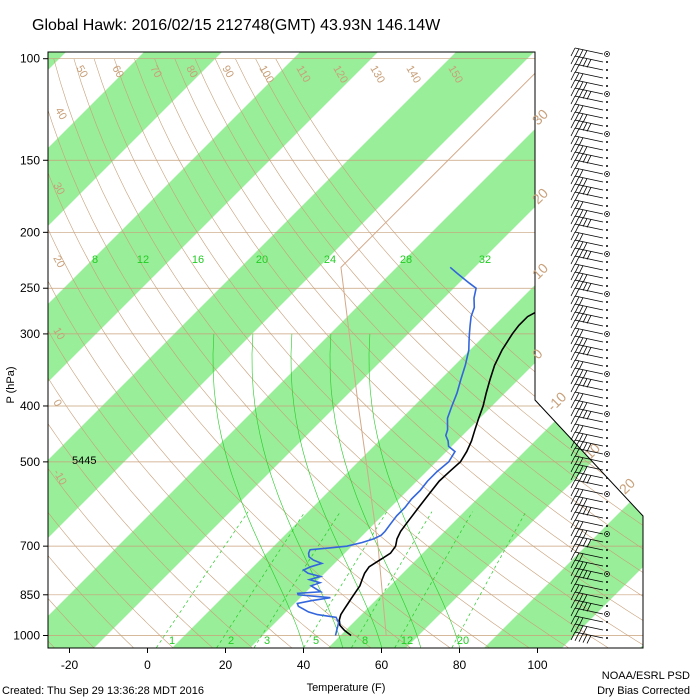 The height and width of the screenshot is (700, 700). What do you see at coordinates (58, 262) in the screenshot?
I see `adiabat-label: 20` at bounding box center [58, 262].